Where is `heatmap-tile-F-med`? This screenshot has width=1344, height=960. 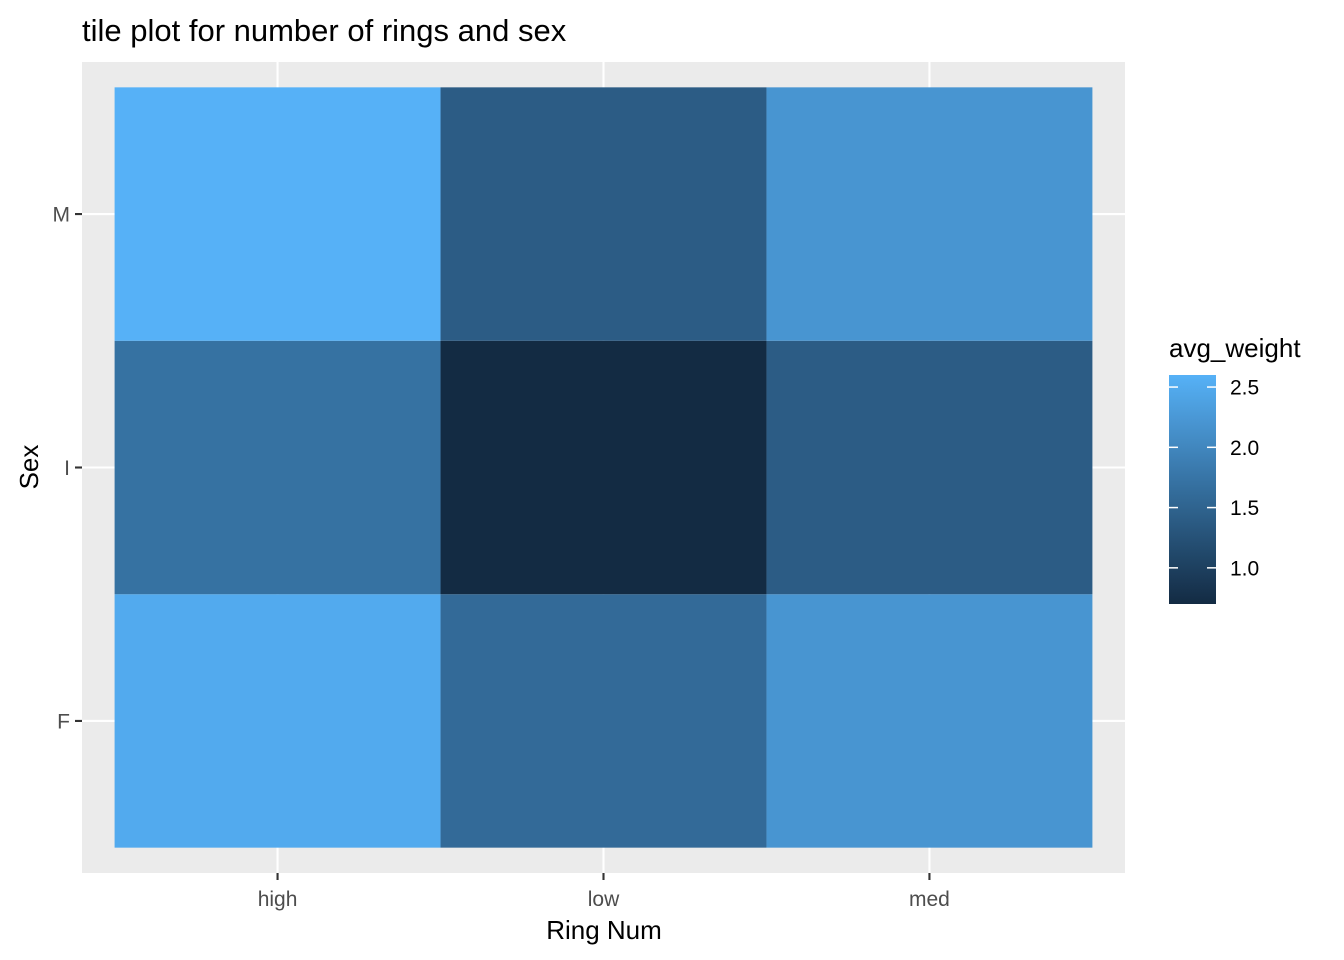 heatmap-tile-F-med is located at coordinates (929, 721).